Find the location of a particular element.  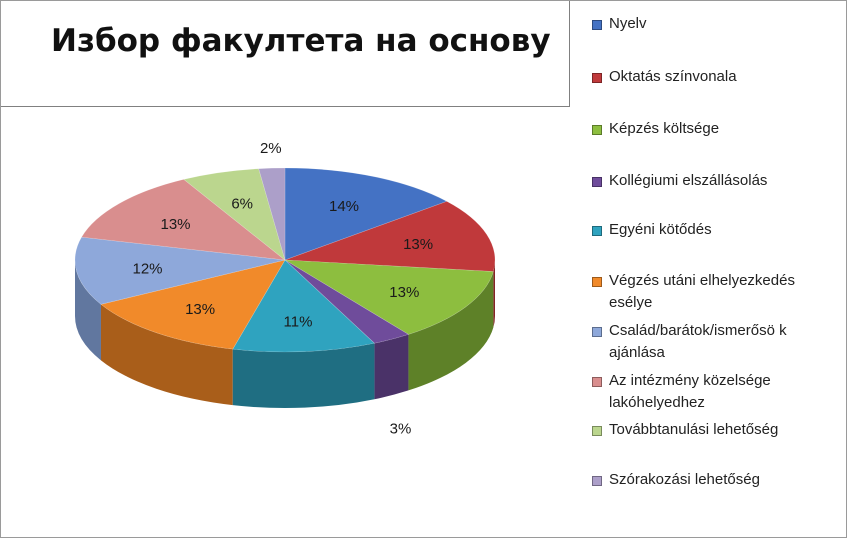

legend-item-0: Nyelv is located at coordinates (713, 25).